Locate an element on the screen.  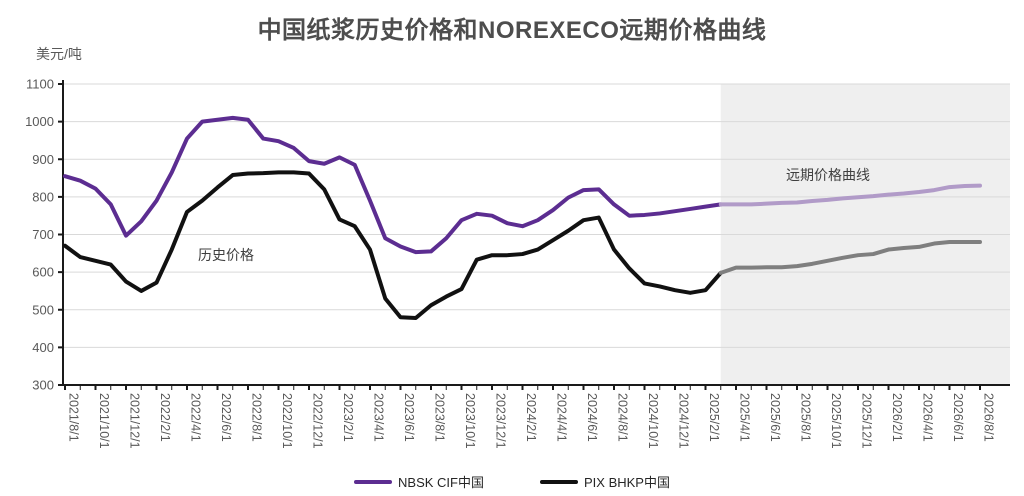
x-tick-label: 2026/2/1 is located at coordinates (897, 417).